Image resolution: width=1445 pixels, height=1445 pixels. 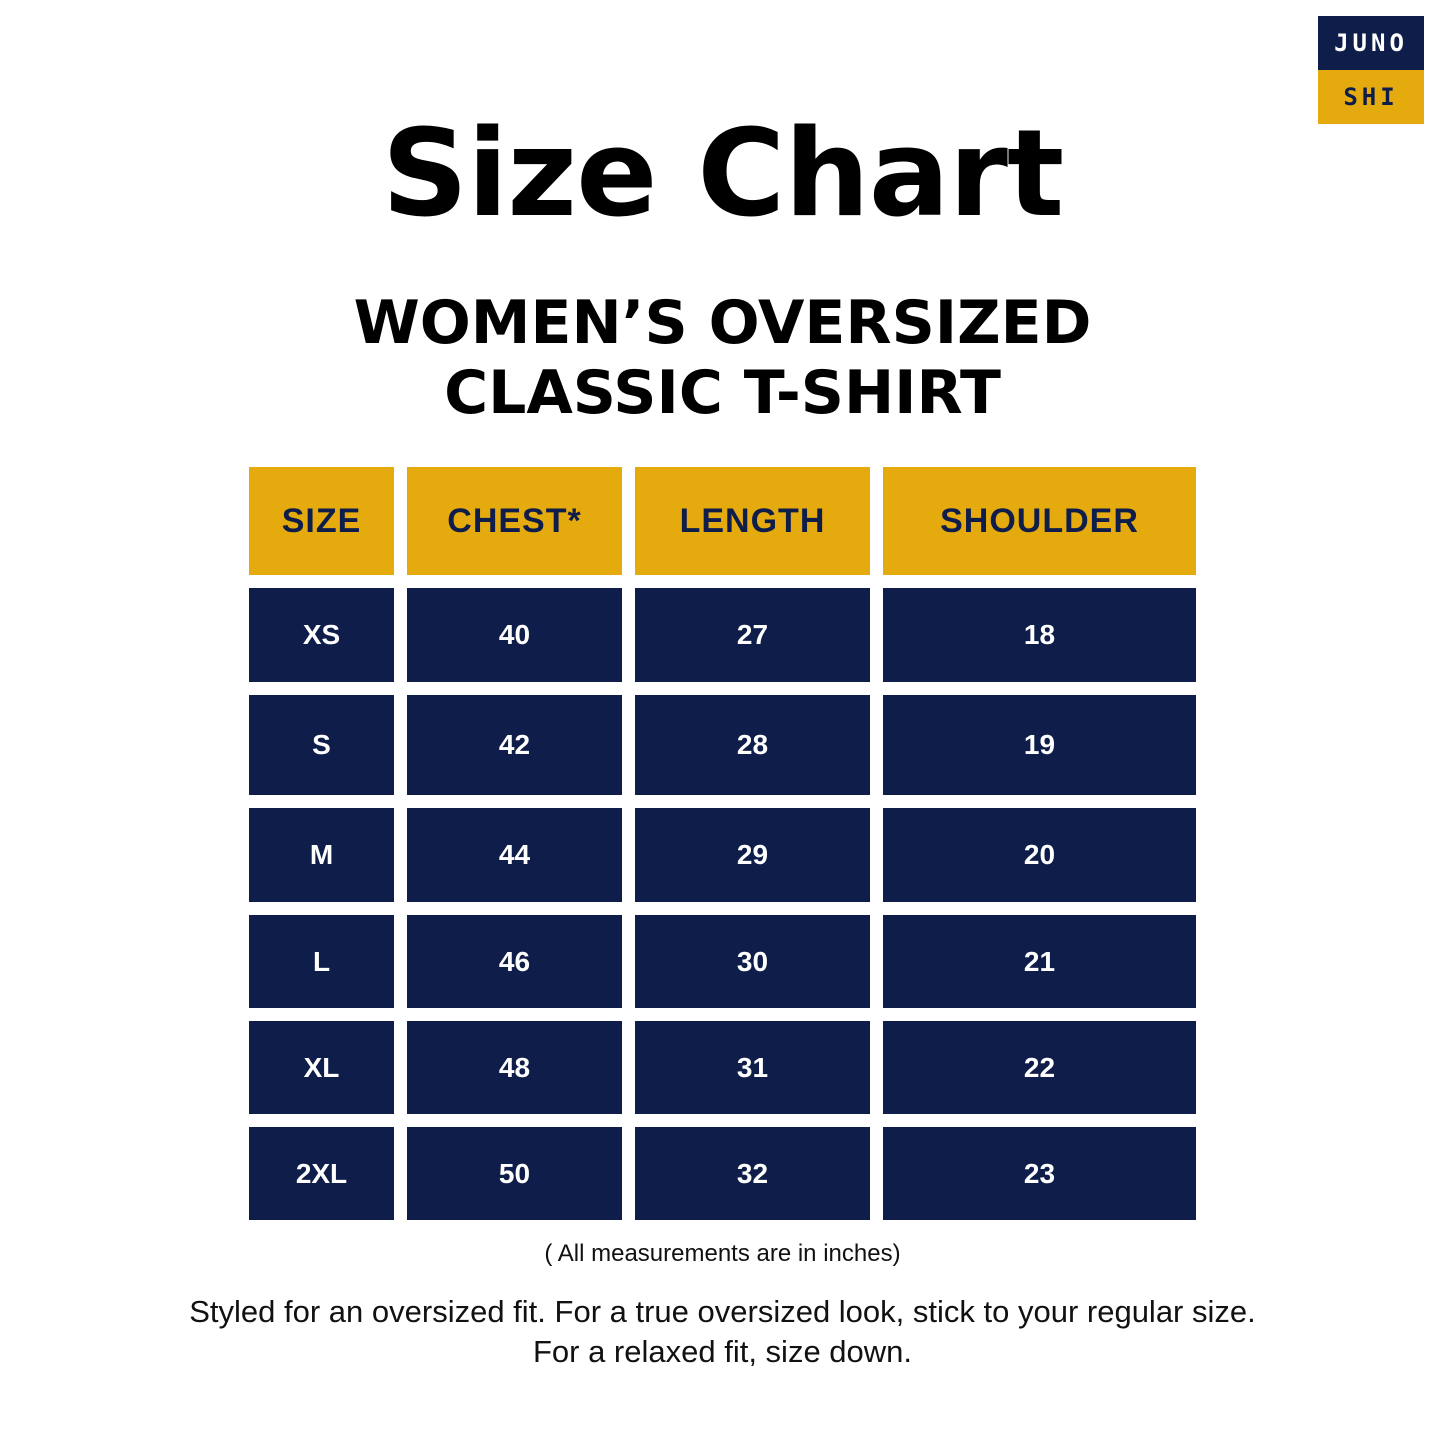 What do you see at coordinates (722, 1253) in the screenshot?
I see `measurement-note: ( All measurements are in inches)` at bounding box center [722, 1253].